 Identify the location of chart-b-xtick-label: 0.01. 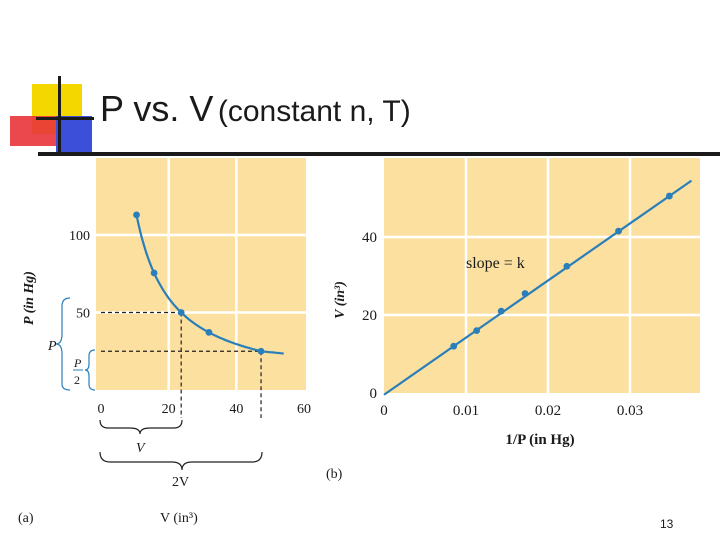
(466, 411).